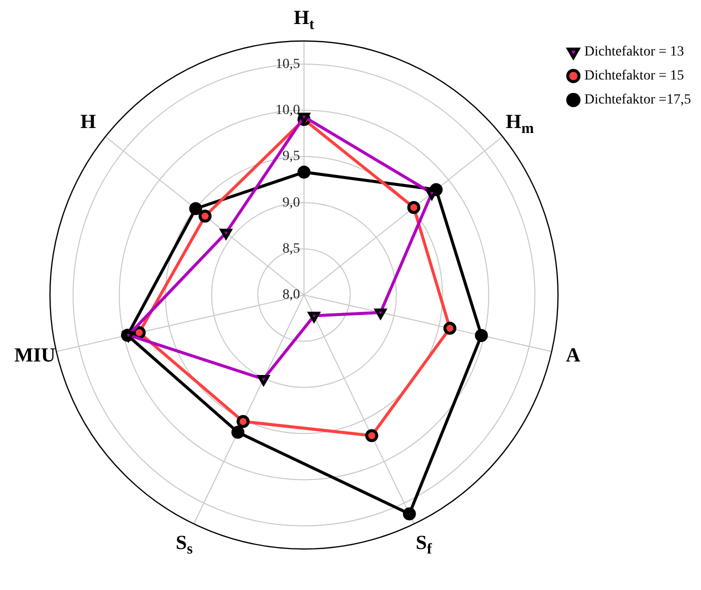 The image size is (701, 590). What do you see at coordinates (291, 295) in the screenshot?
I see `y-tick-label: 8,0` at bounding box center [291, 295].